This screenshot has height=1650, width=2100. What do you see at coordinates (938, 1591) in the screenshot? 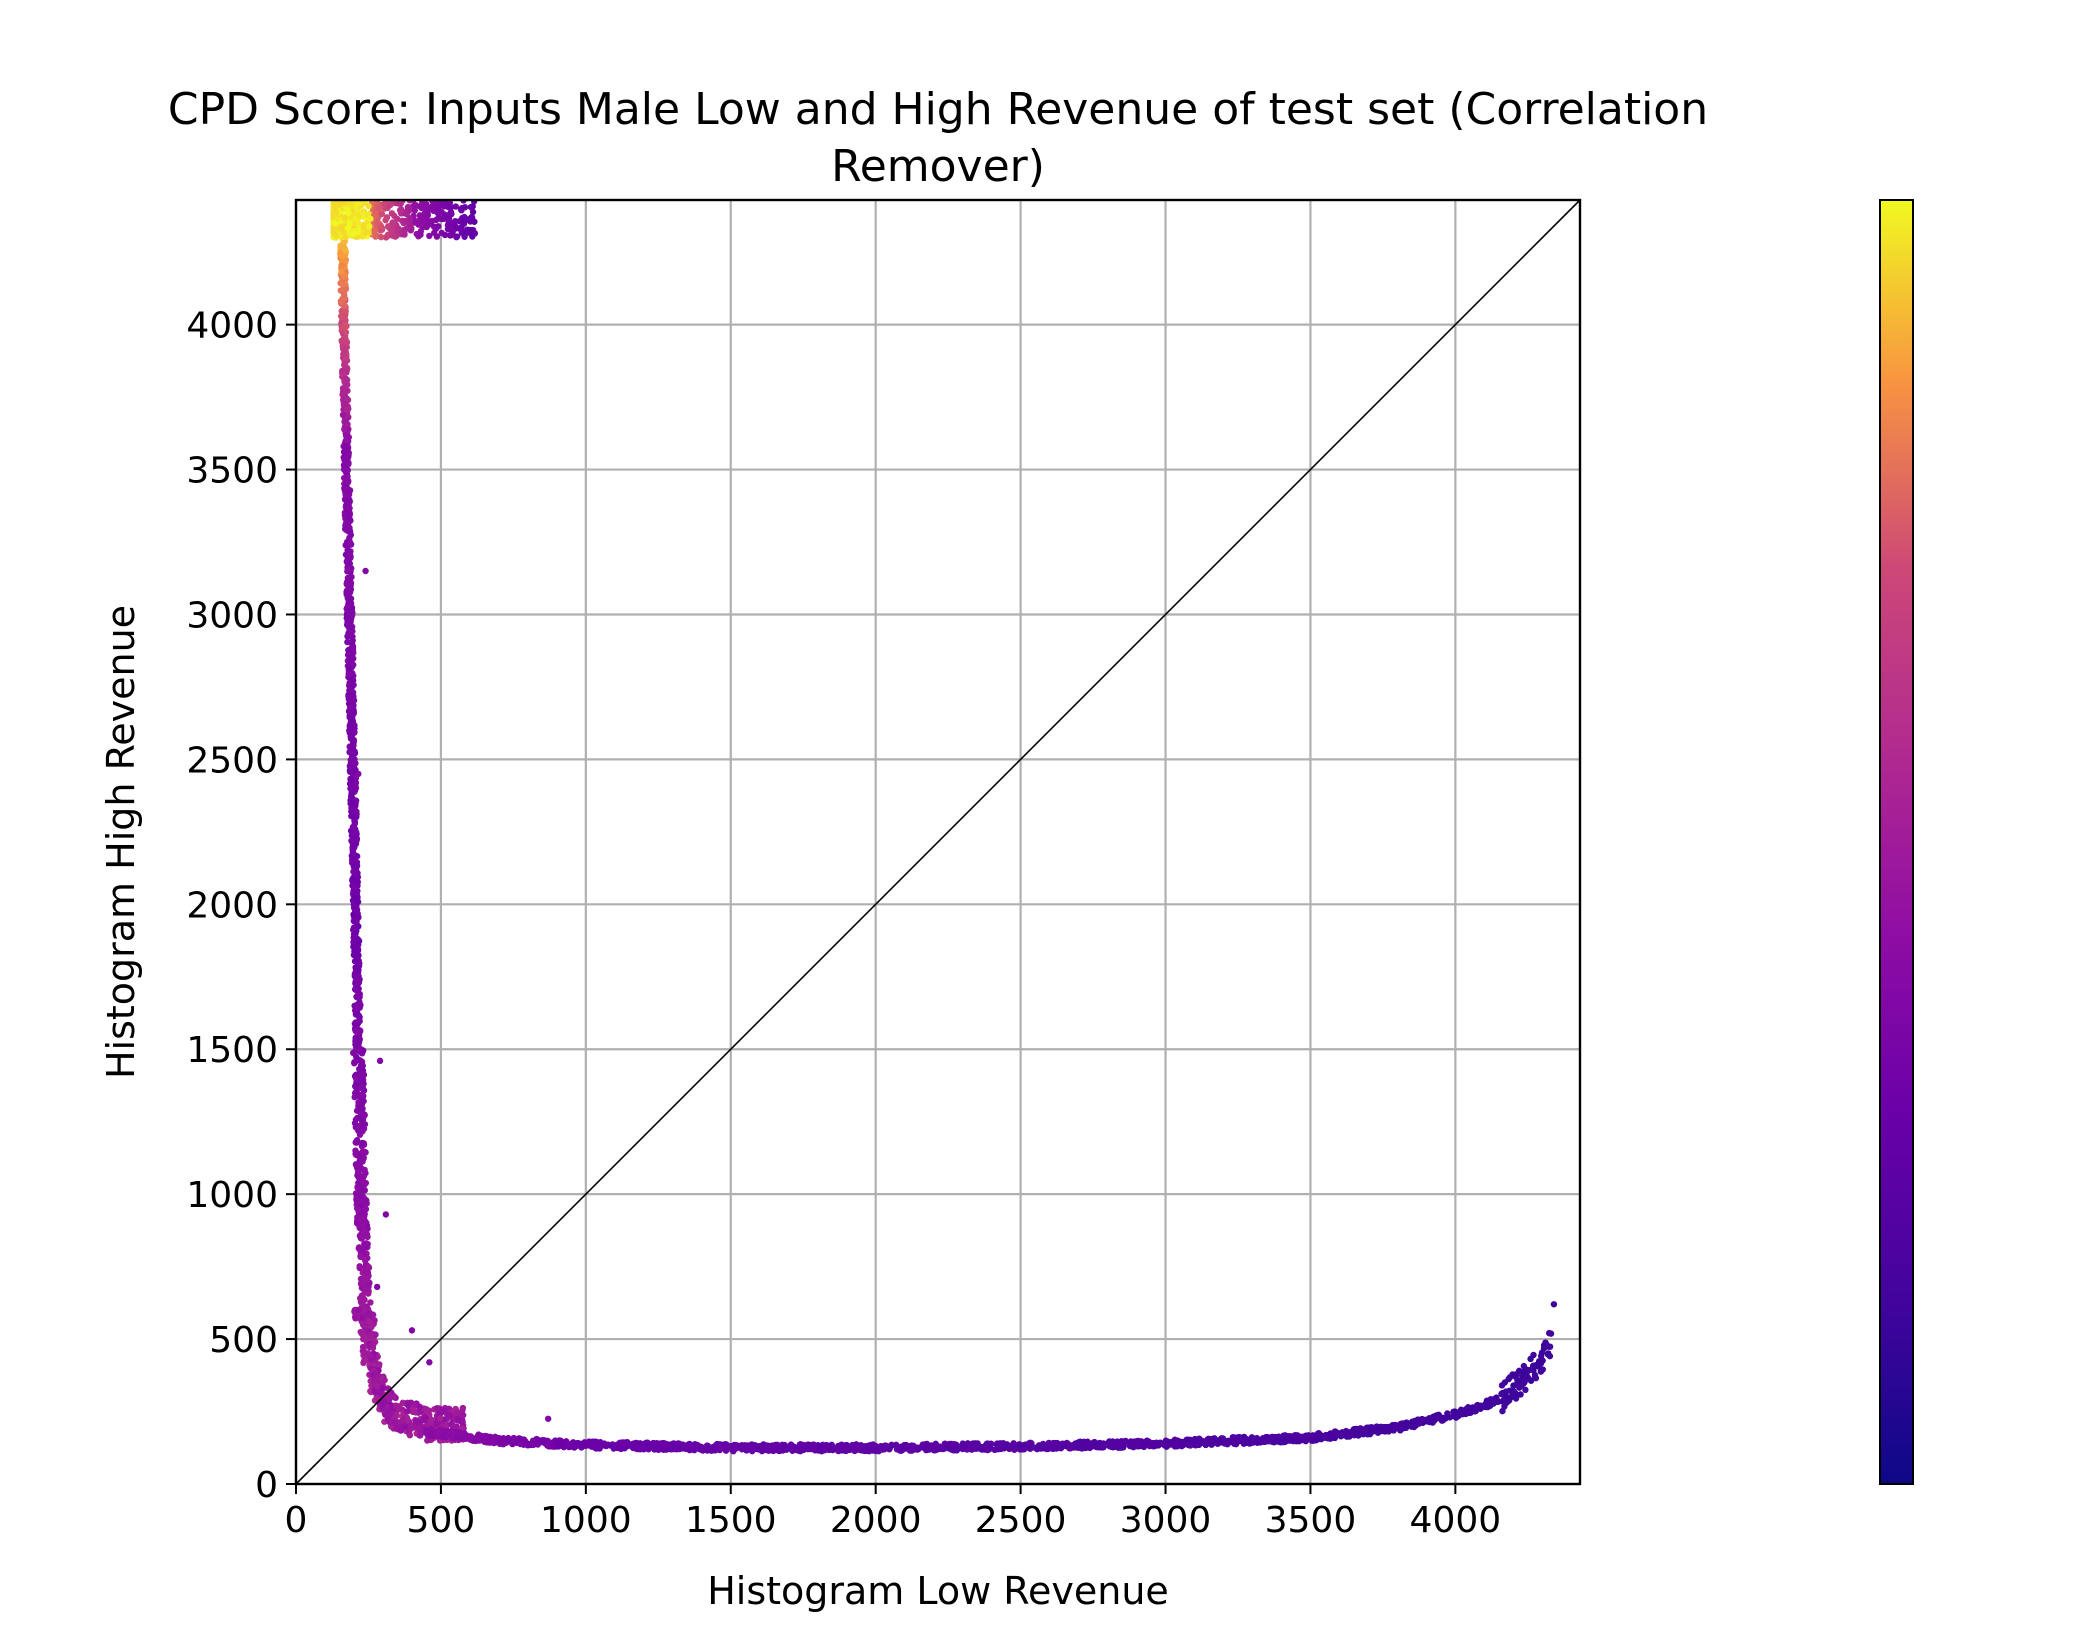
I see `x-axis-label: Histogram Low Revenue` at bounding box center [938, 1591].